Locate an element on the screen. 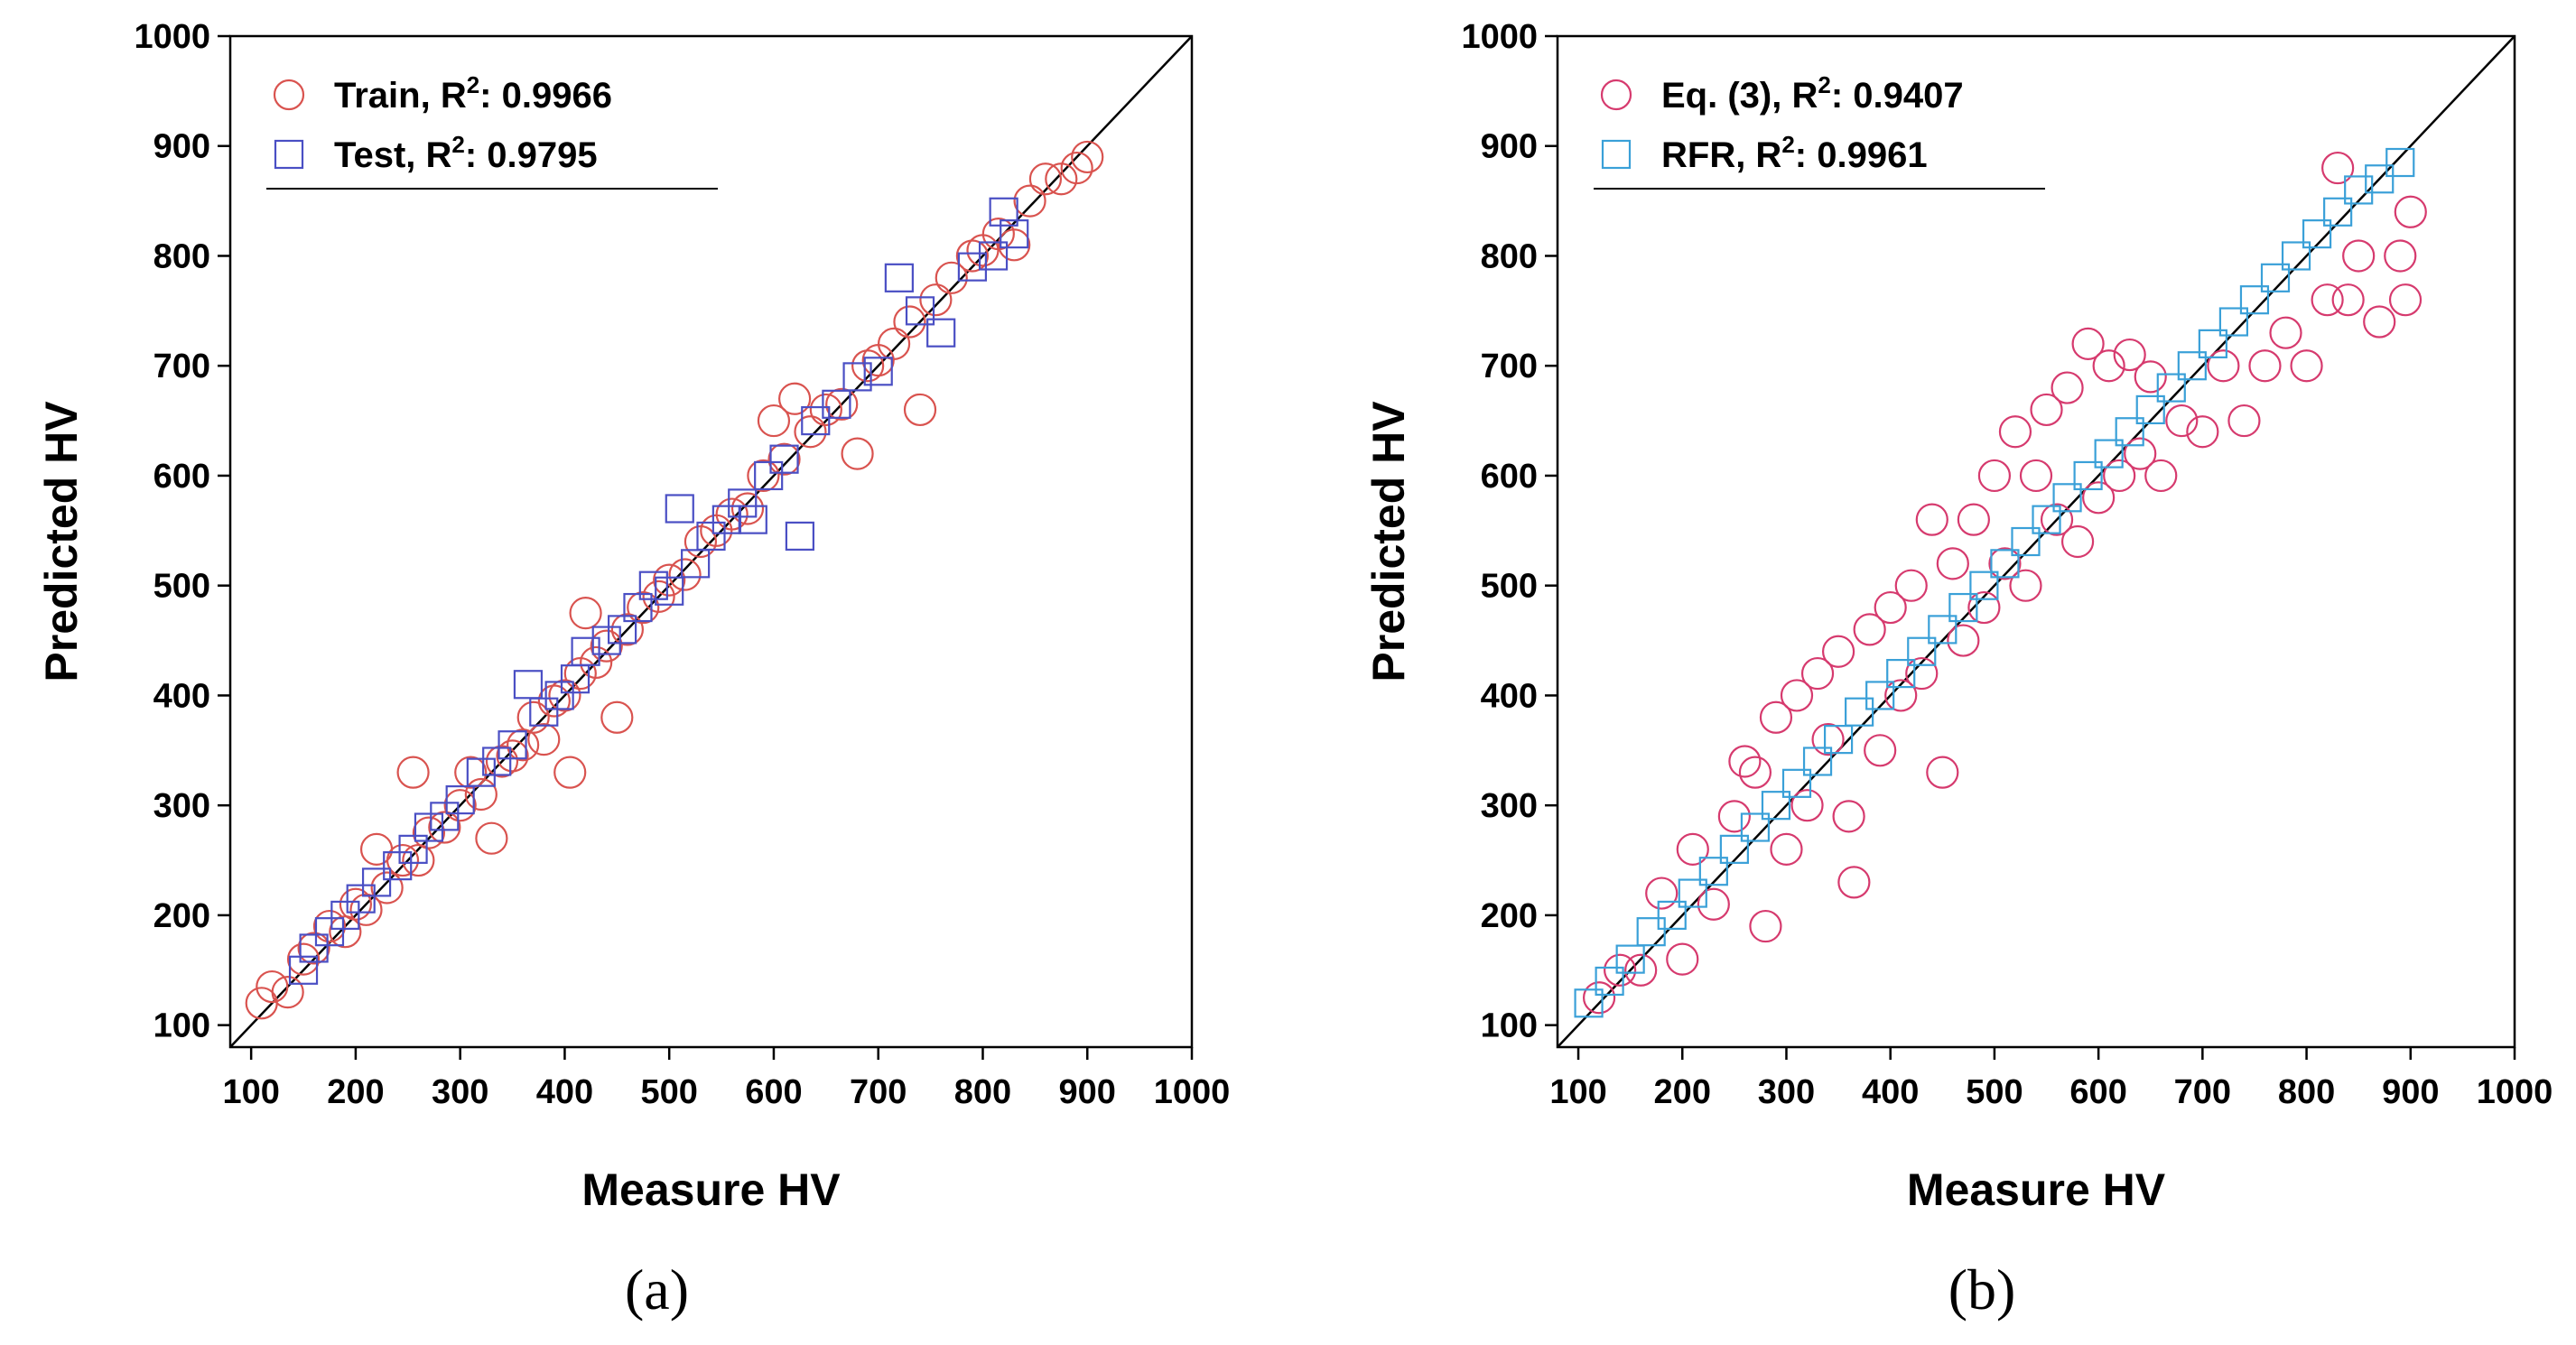 The width and height of the screenshot is (2576, 1345). x-tick-label: 1000 is located at coordinates (1192, 1092).